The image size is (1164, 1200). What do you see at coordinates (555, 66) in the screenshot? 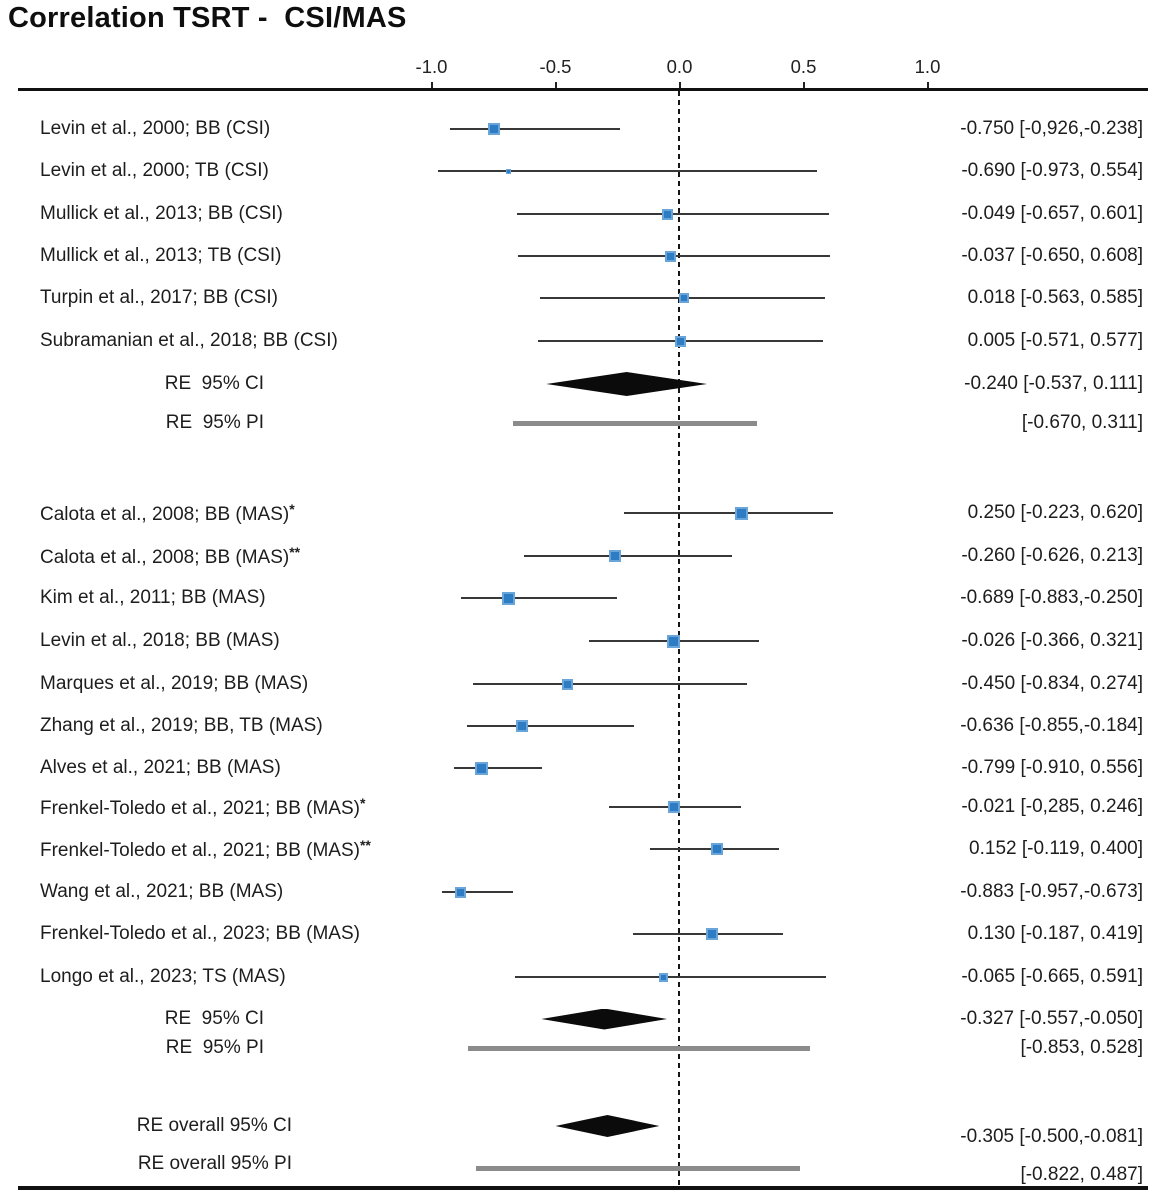
I see `x-tick-label: -0.5` at bounding box center [555, 66].